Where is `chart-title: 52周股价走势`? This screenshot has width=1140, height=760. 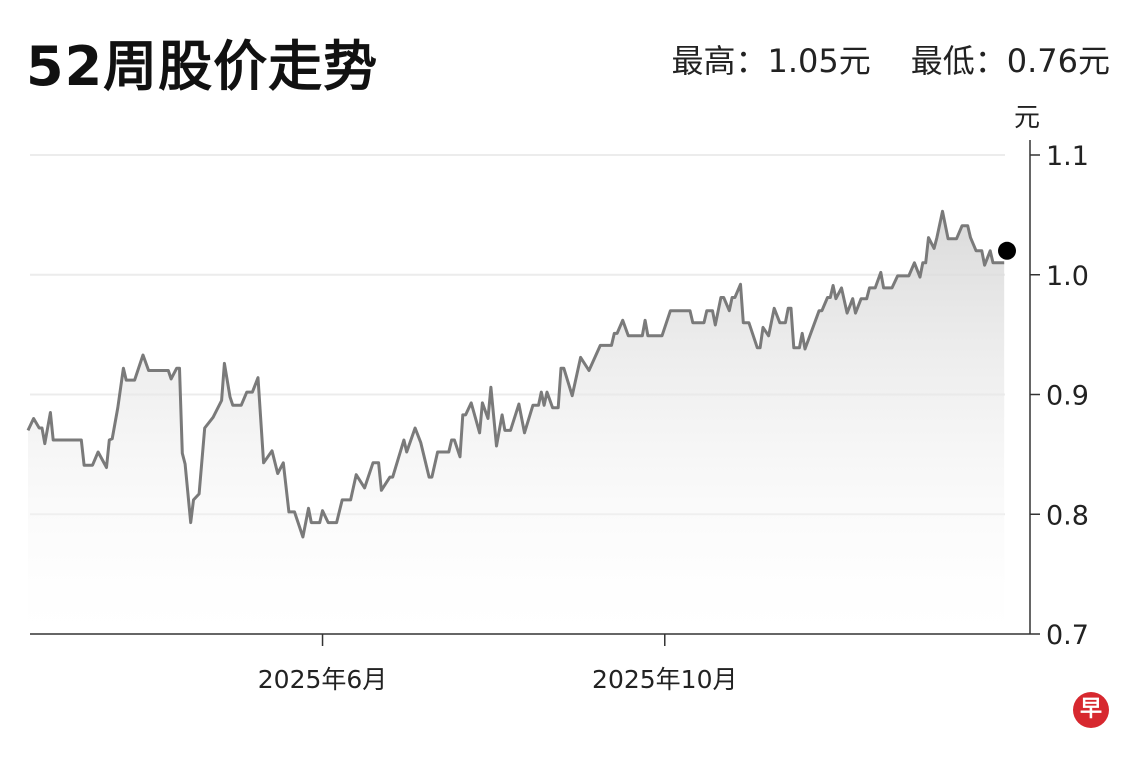
chart-title: 52周股价走势 is located at coordinates (202, 66).